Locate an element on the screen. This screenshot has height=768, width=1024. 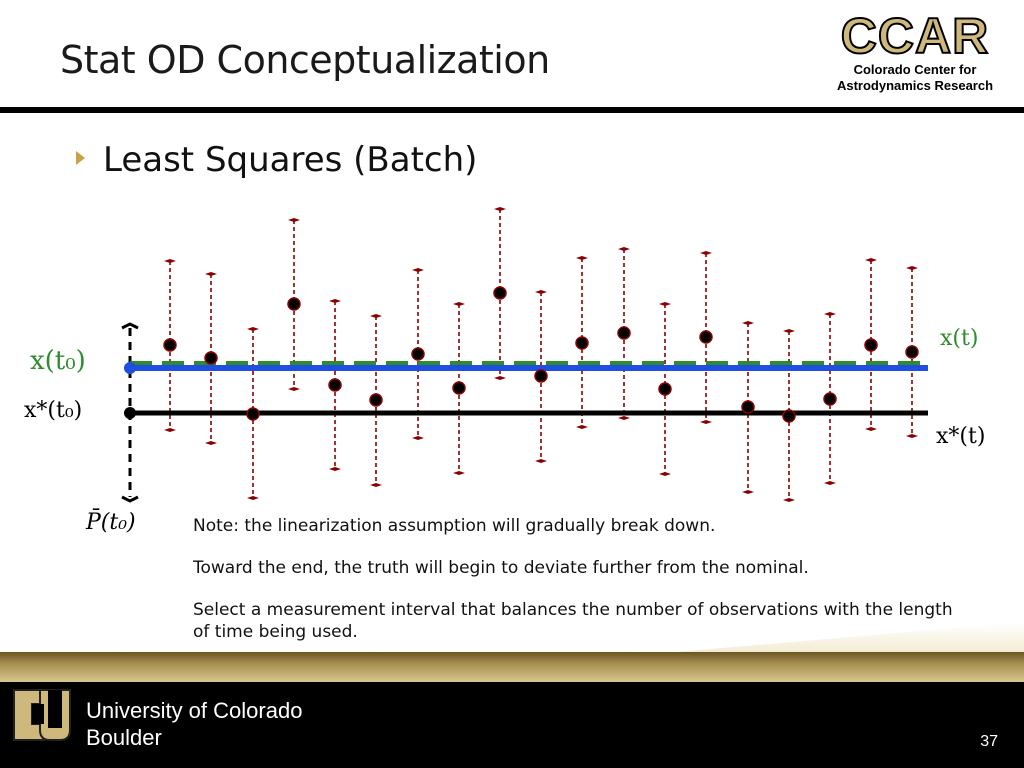
truth-start-point is located at coordinates (130, 368).